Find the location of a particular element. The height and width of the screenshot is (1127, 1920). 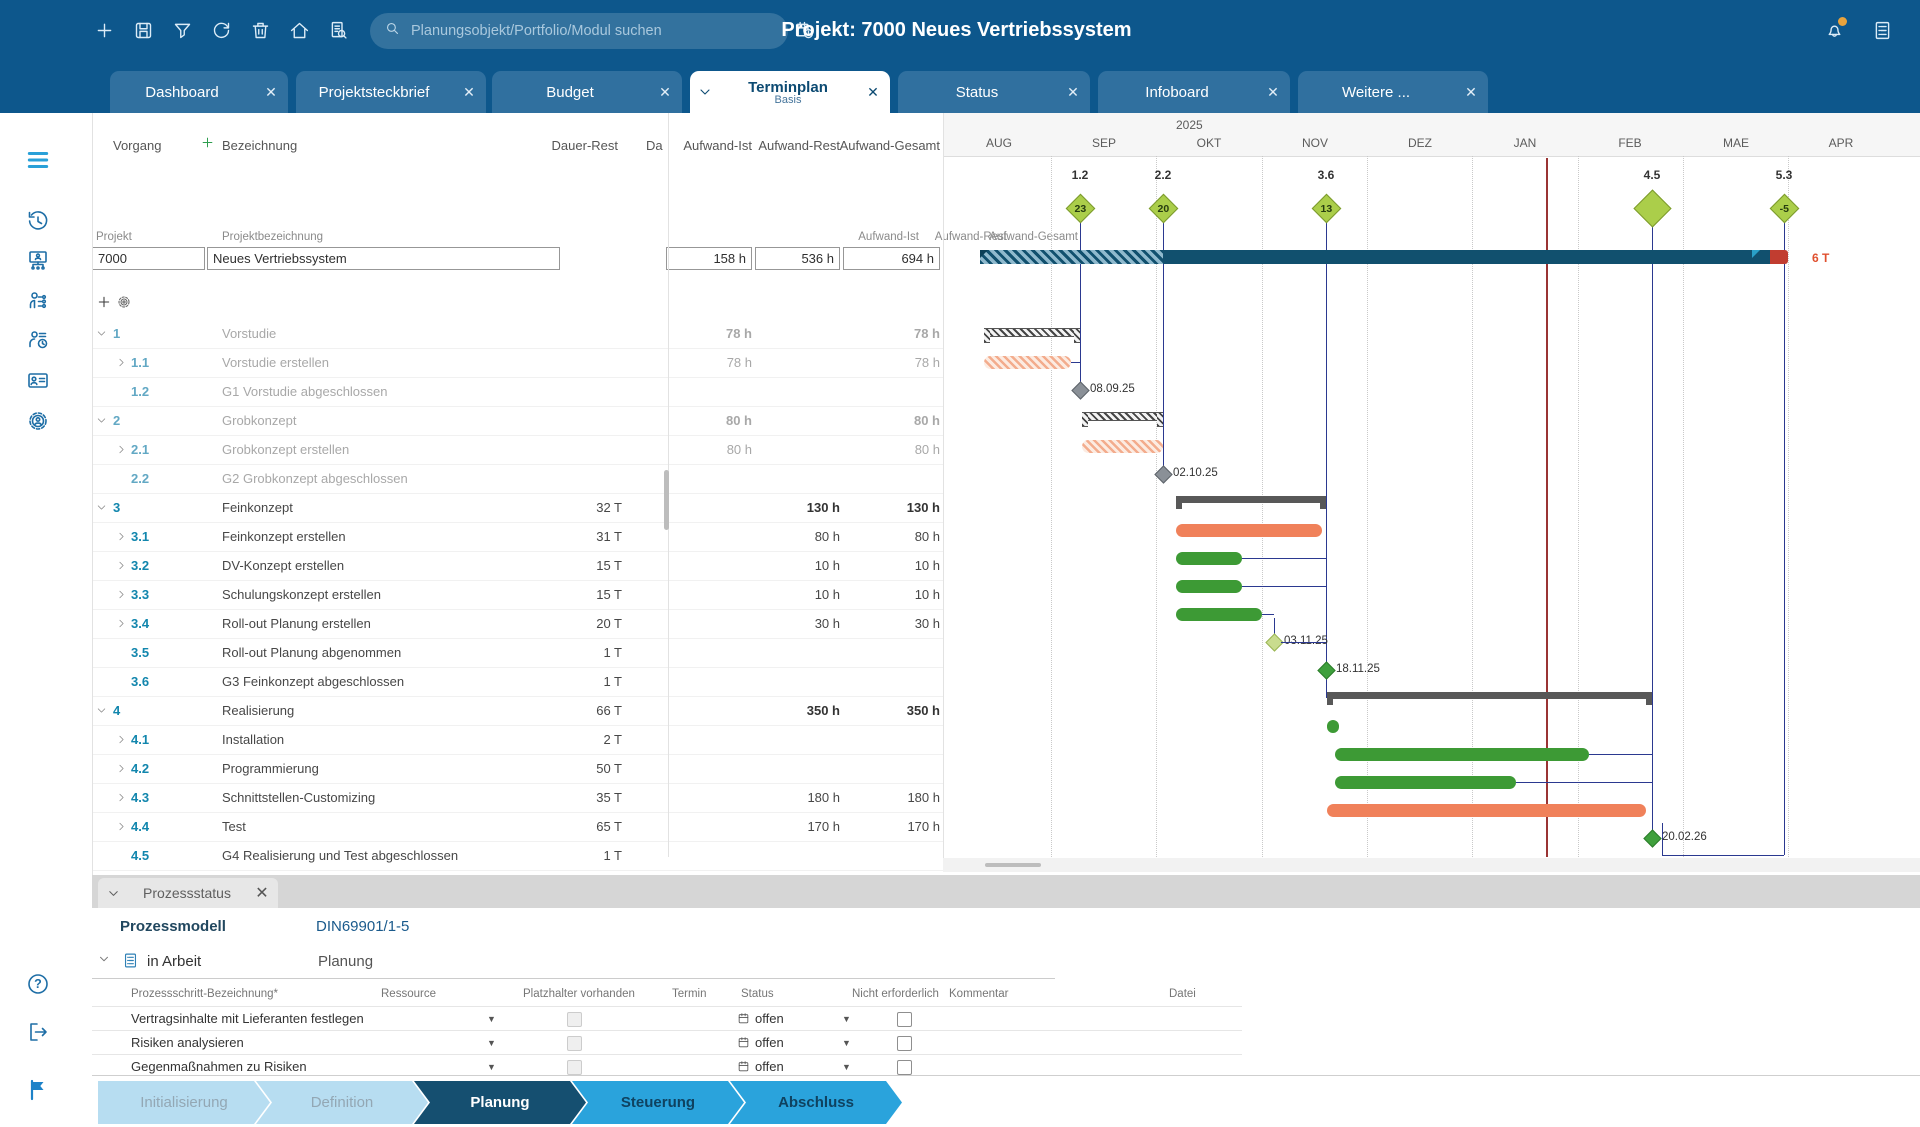

project-bar-actual is located at coordinates (1071, 257).